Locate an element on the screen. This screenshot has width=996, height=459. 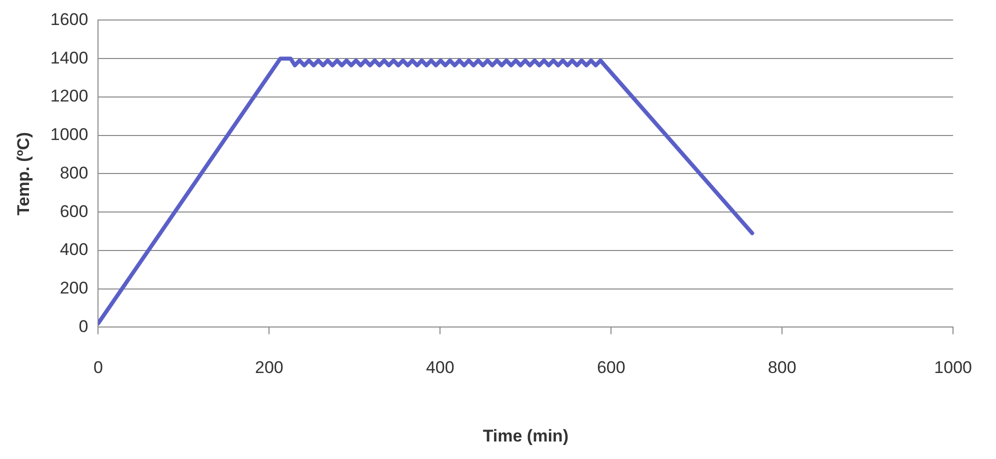
x-tick-label: 1000 is located at coordinates (953, 368).